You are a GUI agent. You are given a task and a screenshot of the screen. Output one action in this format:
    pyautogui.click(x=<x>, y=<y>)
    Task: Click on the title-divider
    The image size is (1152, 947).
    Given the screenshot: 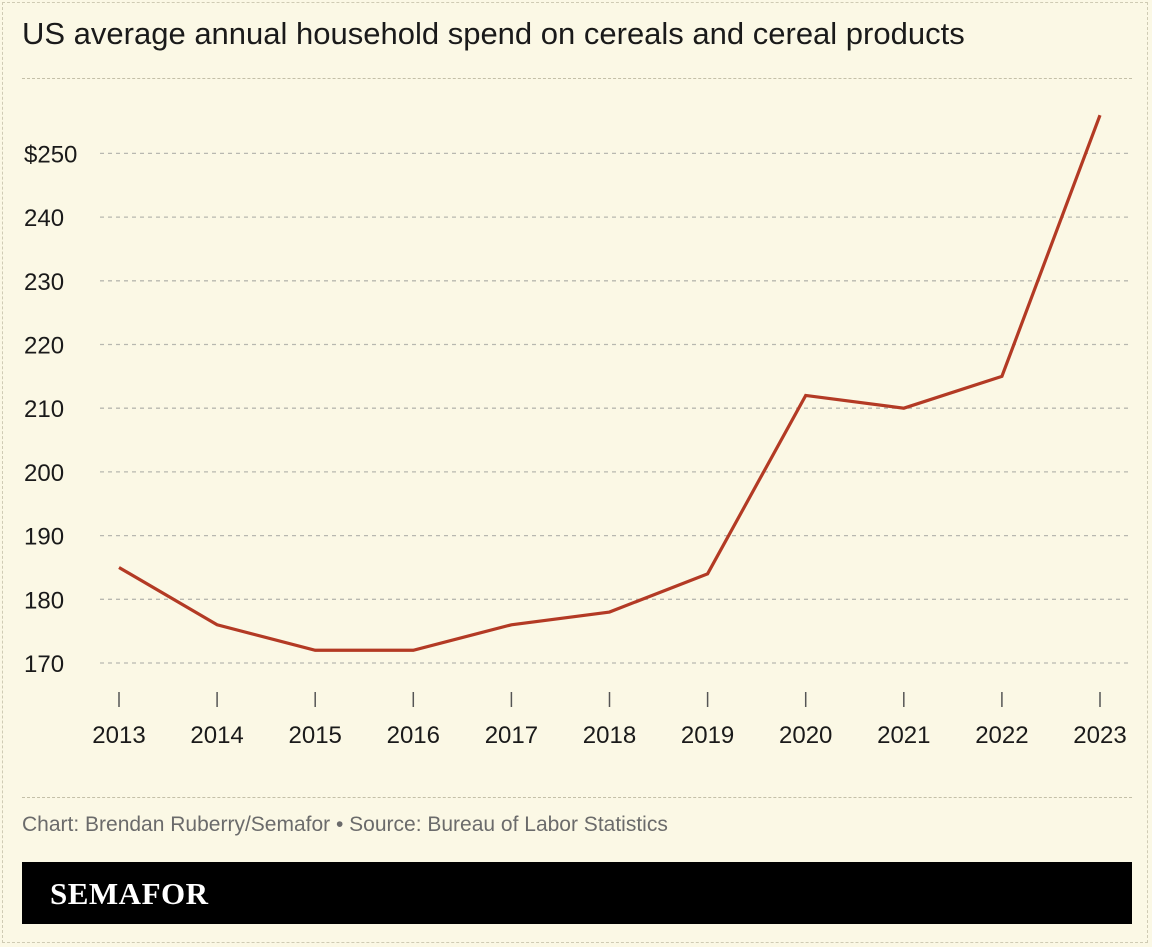 What is the action you would take?
    pyautogui.click(x=577, y=78)
    